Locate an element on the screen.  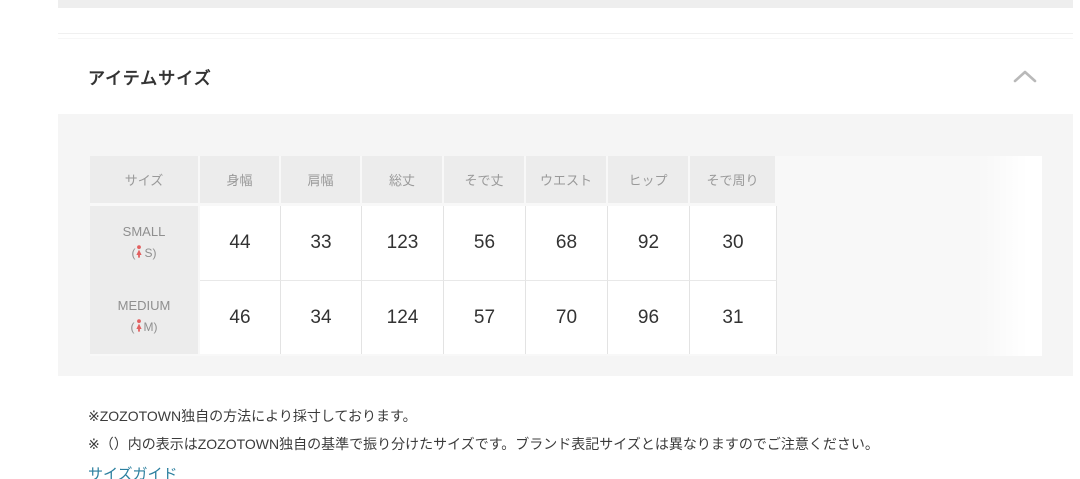
size-code: (S) is located at coordinates (144, 253).